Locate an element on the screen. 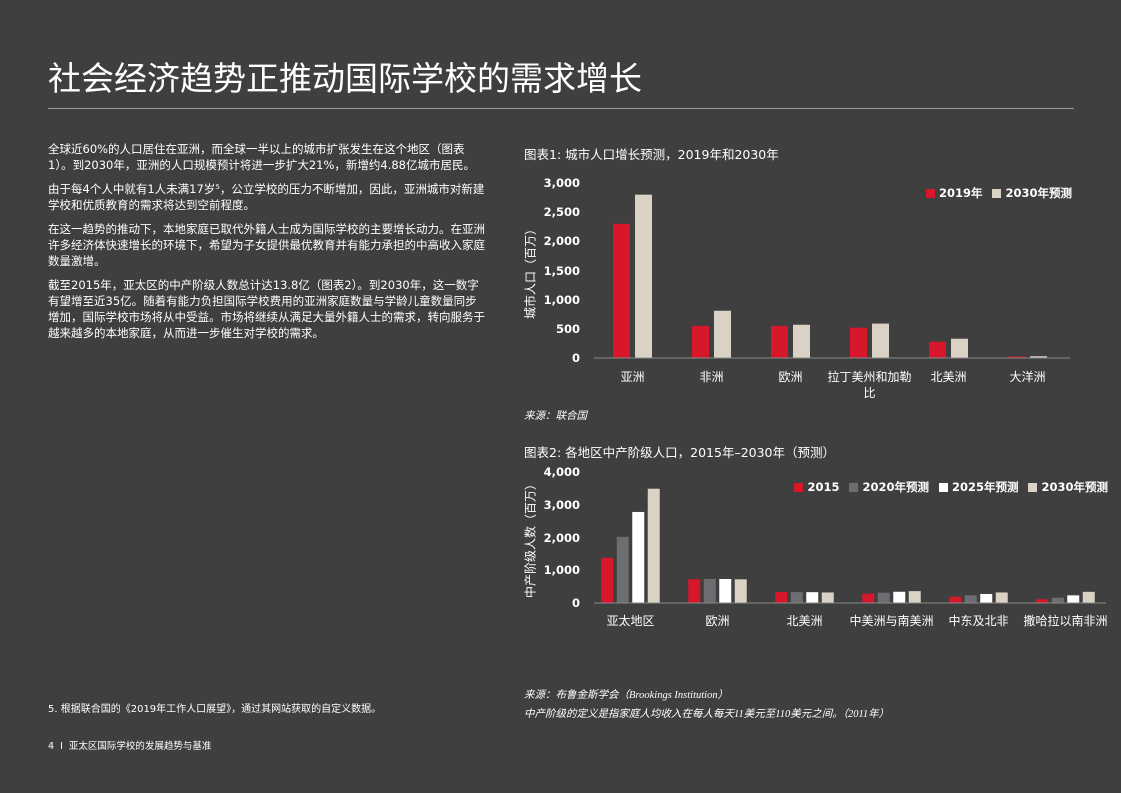 Image resolution: width=1121 pixels, height=793 pixels. legend-item: 2020年预测 is located at coordinates (889, 487).